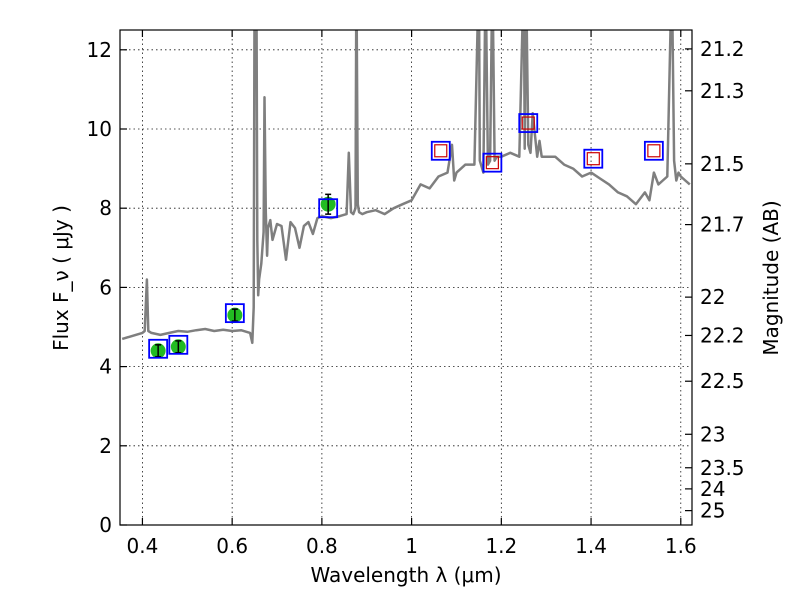 Image resolution: width=800 pixels, height=600 pixels. Describe the element at coordinates (411, 546) in the screenshot. I see `x-tick-label: 1` at that location.